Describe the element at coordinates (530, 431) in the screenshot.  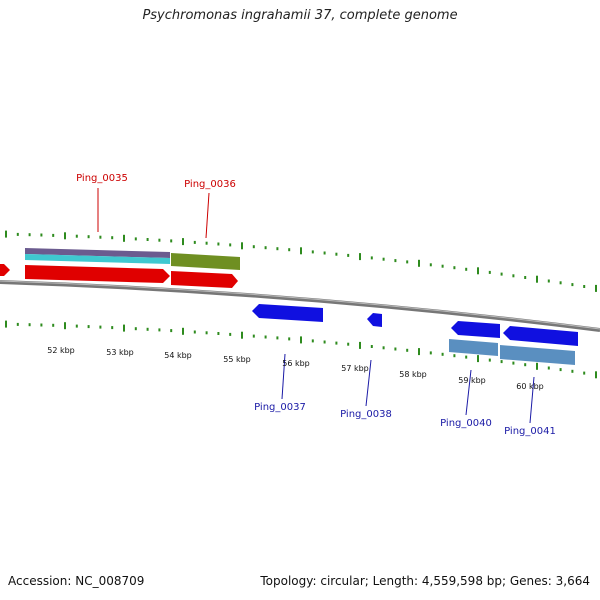
I see `gene-label-ping-0041: Ping_0041` at that location.